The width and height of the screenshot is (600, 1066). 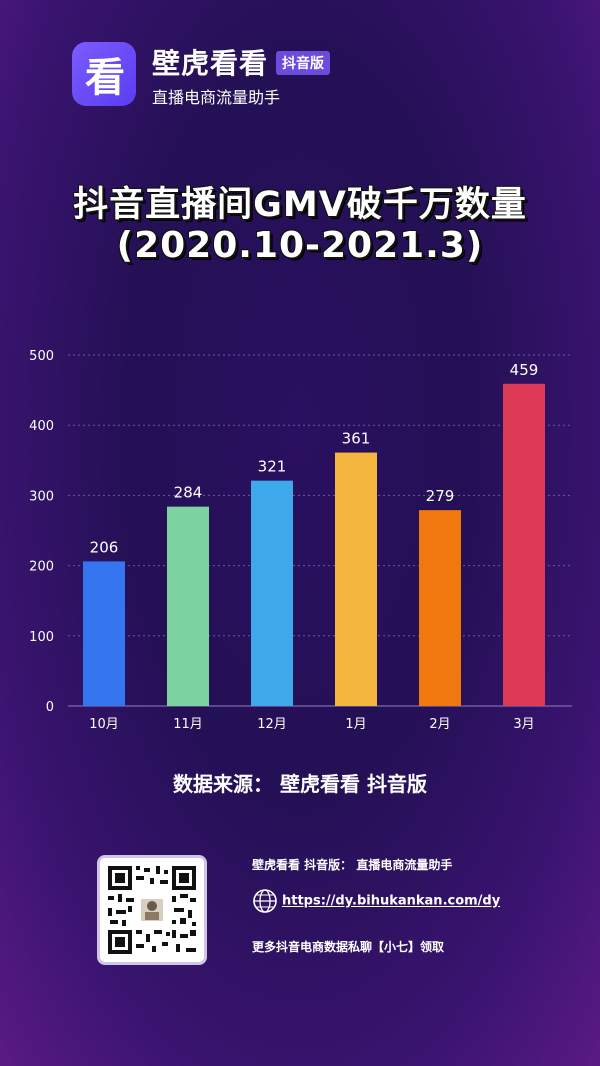 What do you see at coordinates (348, 947) in the screenshot?
I see `footer-contact-note: 更多抖音电商数据私聊【小七】领取` at bounding box center [348, 947].